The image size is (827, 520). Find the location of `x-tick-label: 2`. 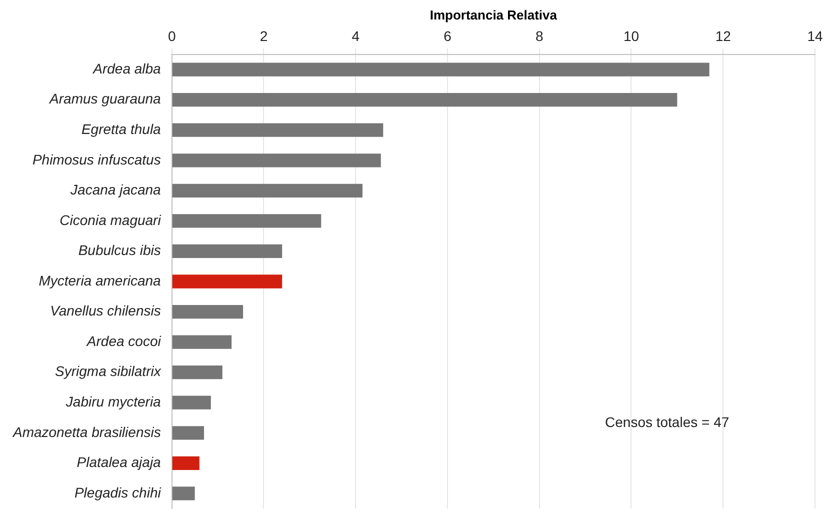

x-tick-label: 2 is located at coordinates (264, 36).